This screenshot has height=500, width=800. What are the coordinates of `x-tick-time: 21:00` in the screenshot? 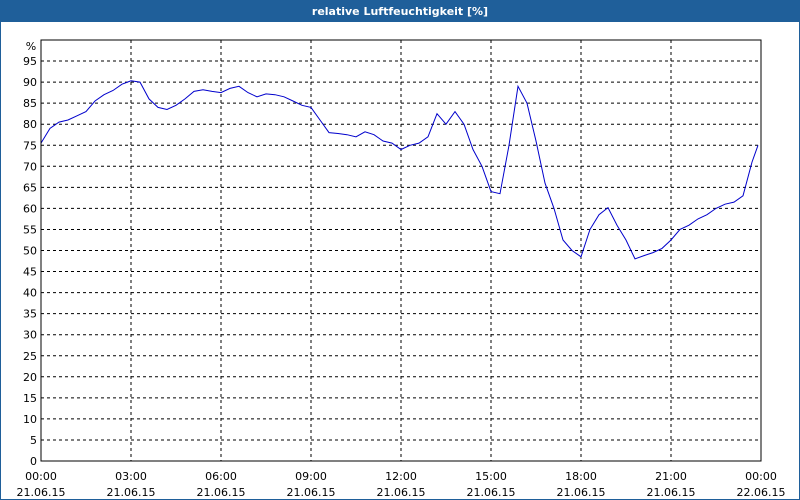 It's located at (671, 476).